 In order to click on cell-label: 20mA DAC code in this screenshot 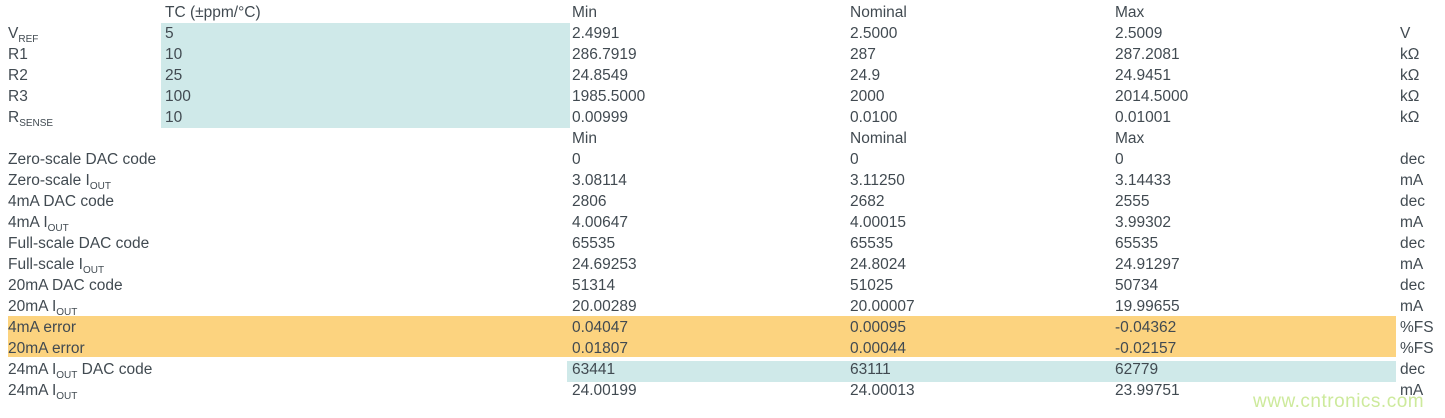, I will do `click(82, 285)`.